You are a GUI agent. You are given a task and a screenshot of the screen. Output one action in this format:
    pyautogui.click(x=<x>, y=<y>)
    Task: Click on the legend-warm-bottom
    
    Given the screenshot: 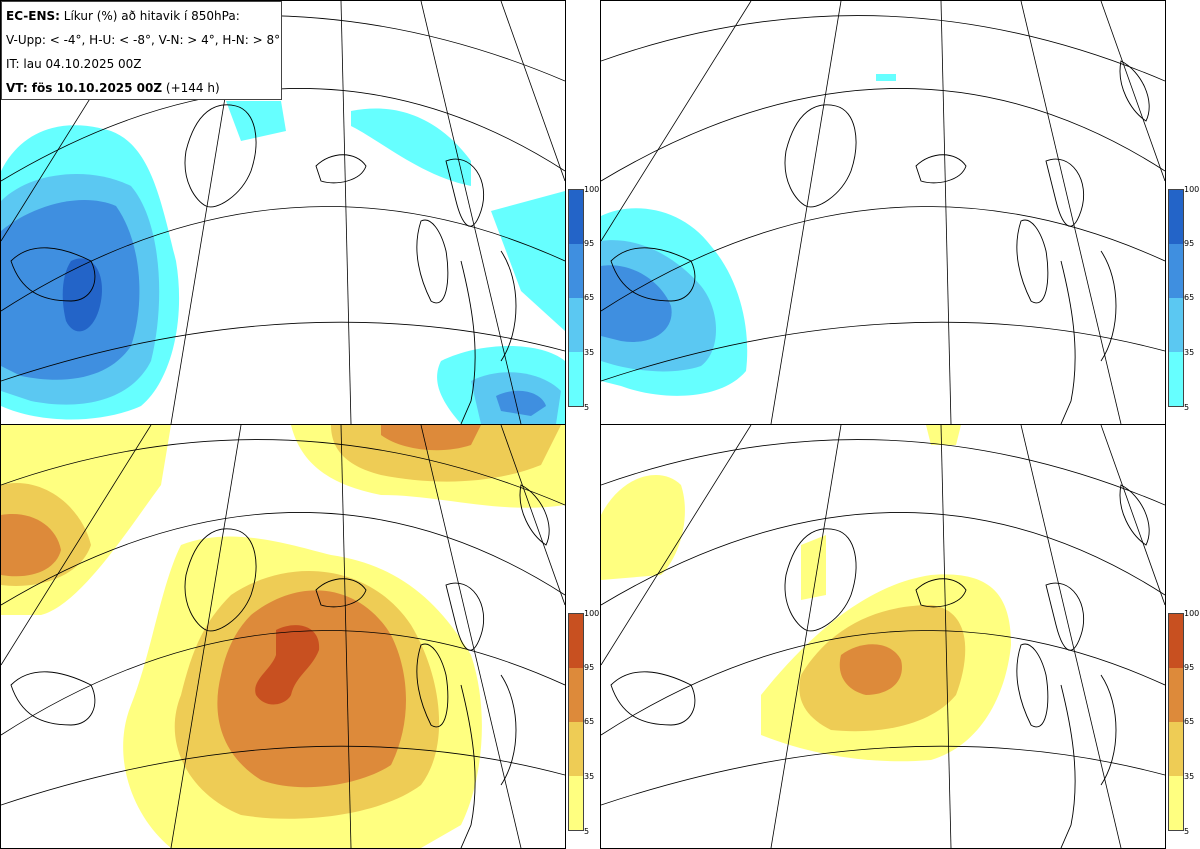 What is the action you would take?
    pyautogui.click(x=576, y=722)
    